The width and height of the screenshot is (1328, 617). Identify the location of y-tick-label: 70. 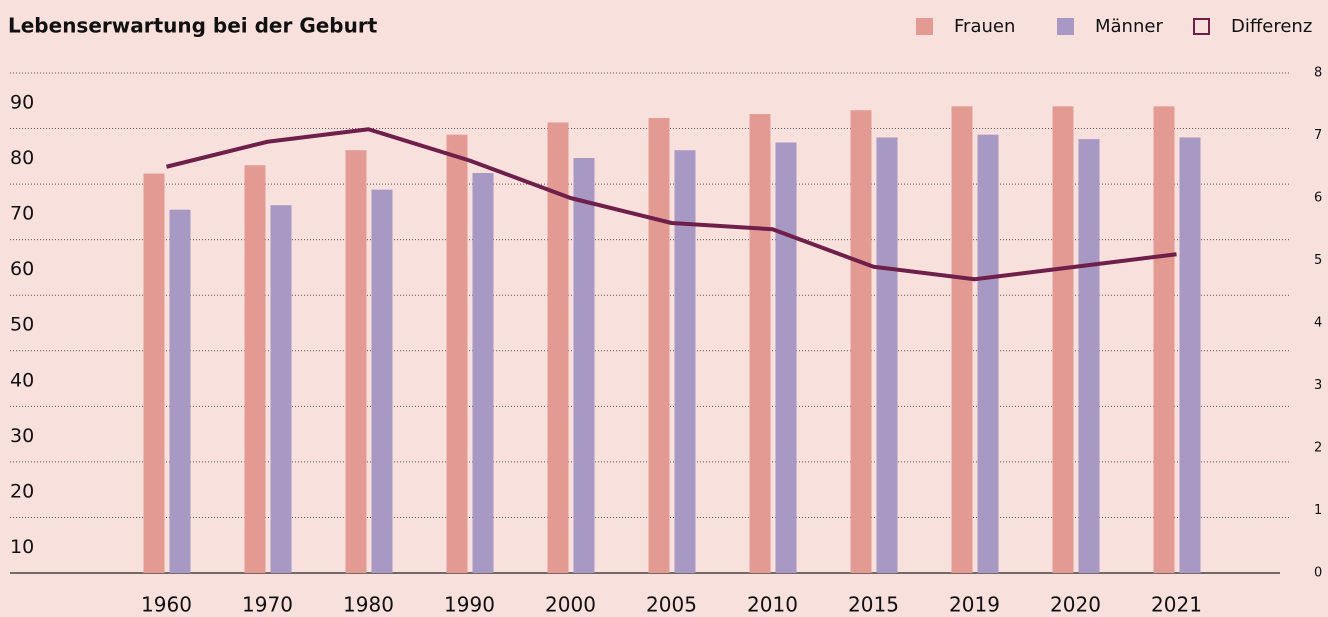
(22, 214).